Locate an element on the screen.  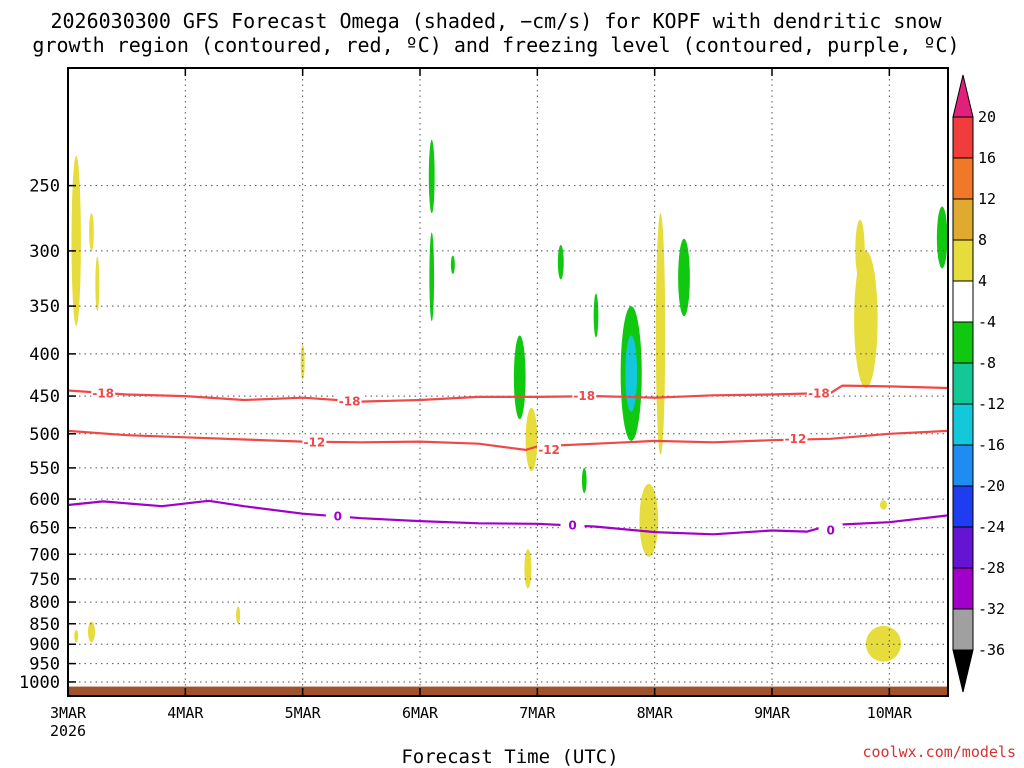
colorbar-tick-label: -32 is located at coordinates (991, 609).